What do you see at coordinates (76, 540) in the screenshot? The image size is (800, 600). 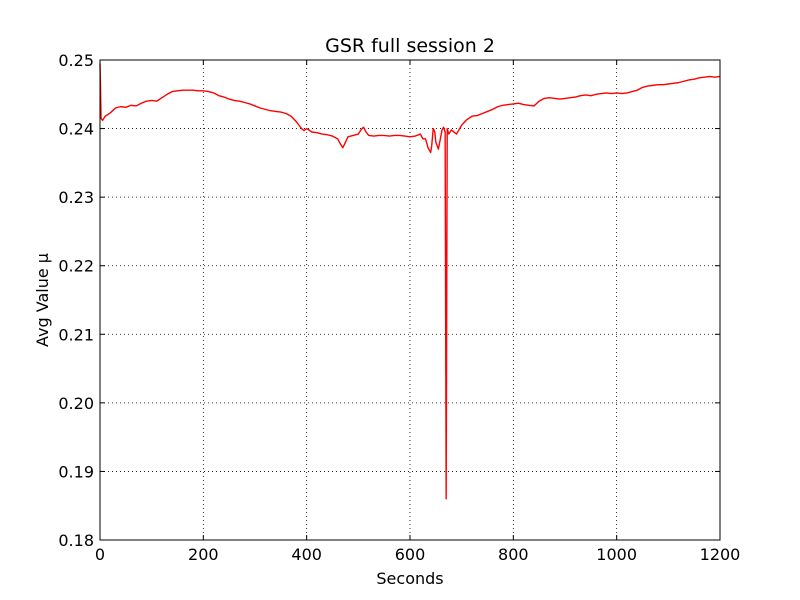 I see `y-tick-label: 0.18` at bounding box center [76, 540].